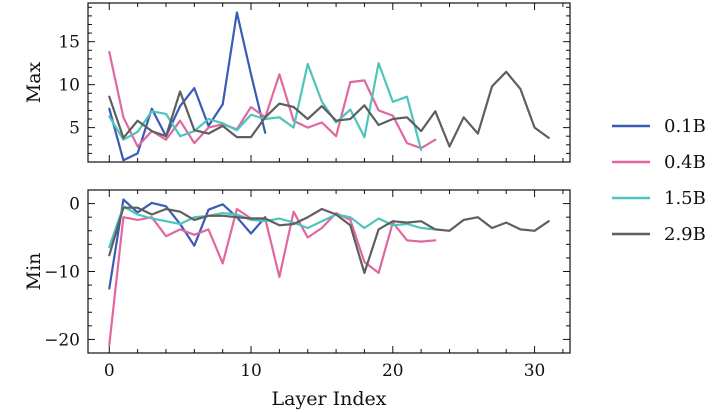 The width and height of the screenshot is (726, 413). I want to click on y-tick-label: 0, so click(74, 205).